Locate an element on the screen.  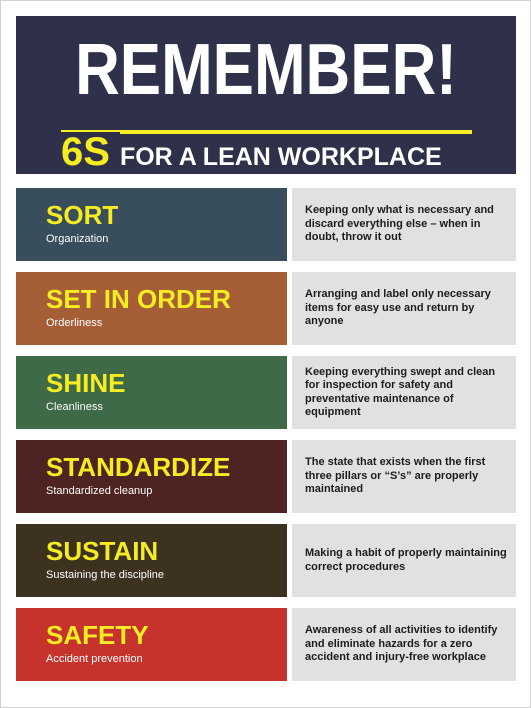
item-subtitle: Organization is located at coordinates (77, 239).